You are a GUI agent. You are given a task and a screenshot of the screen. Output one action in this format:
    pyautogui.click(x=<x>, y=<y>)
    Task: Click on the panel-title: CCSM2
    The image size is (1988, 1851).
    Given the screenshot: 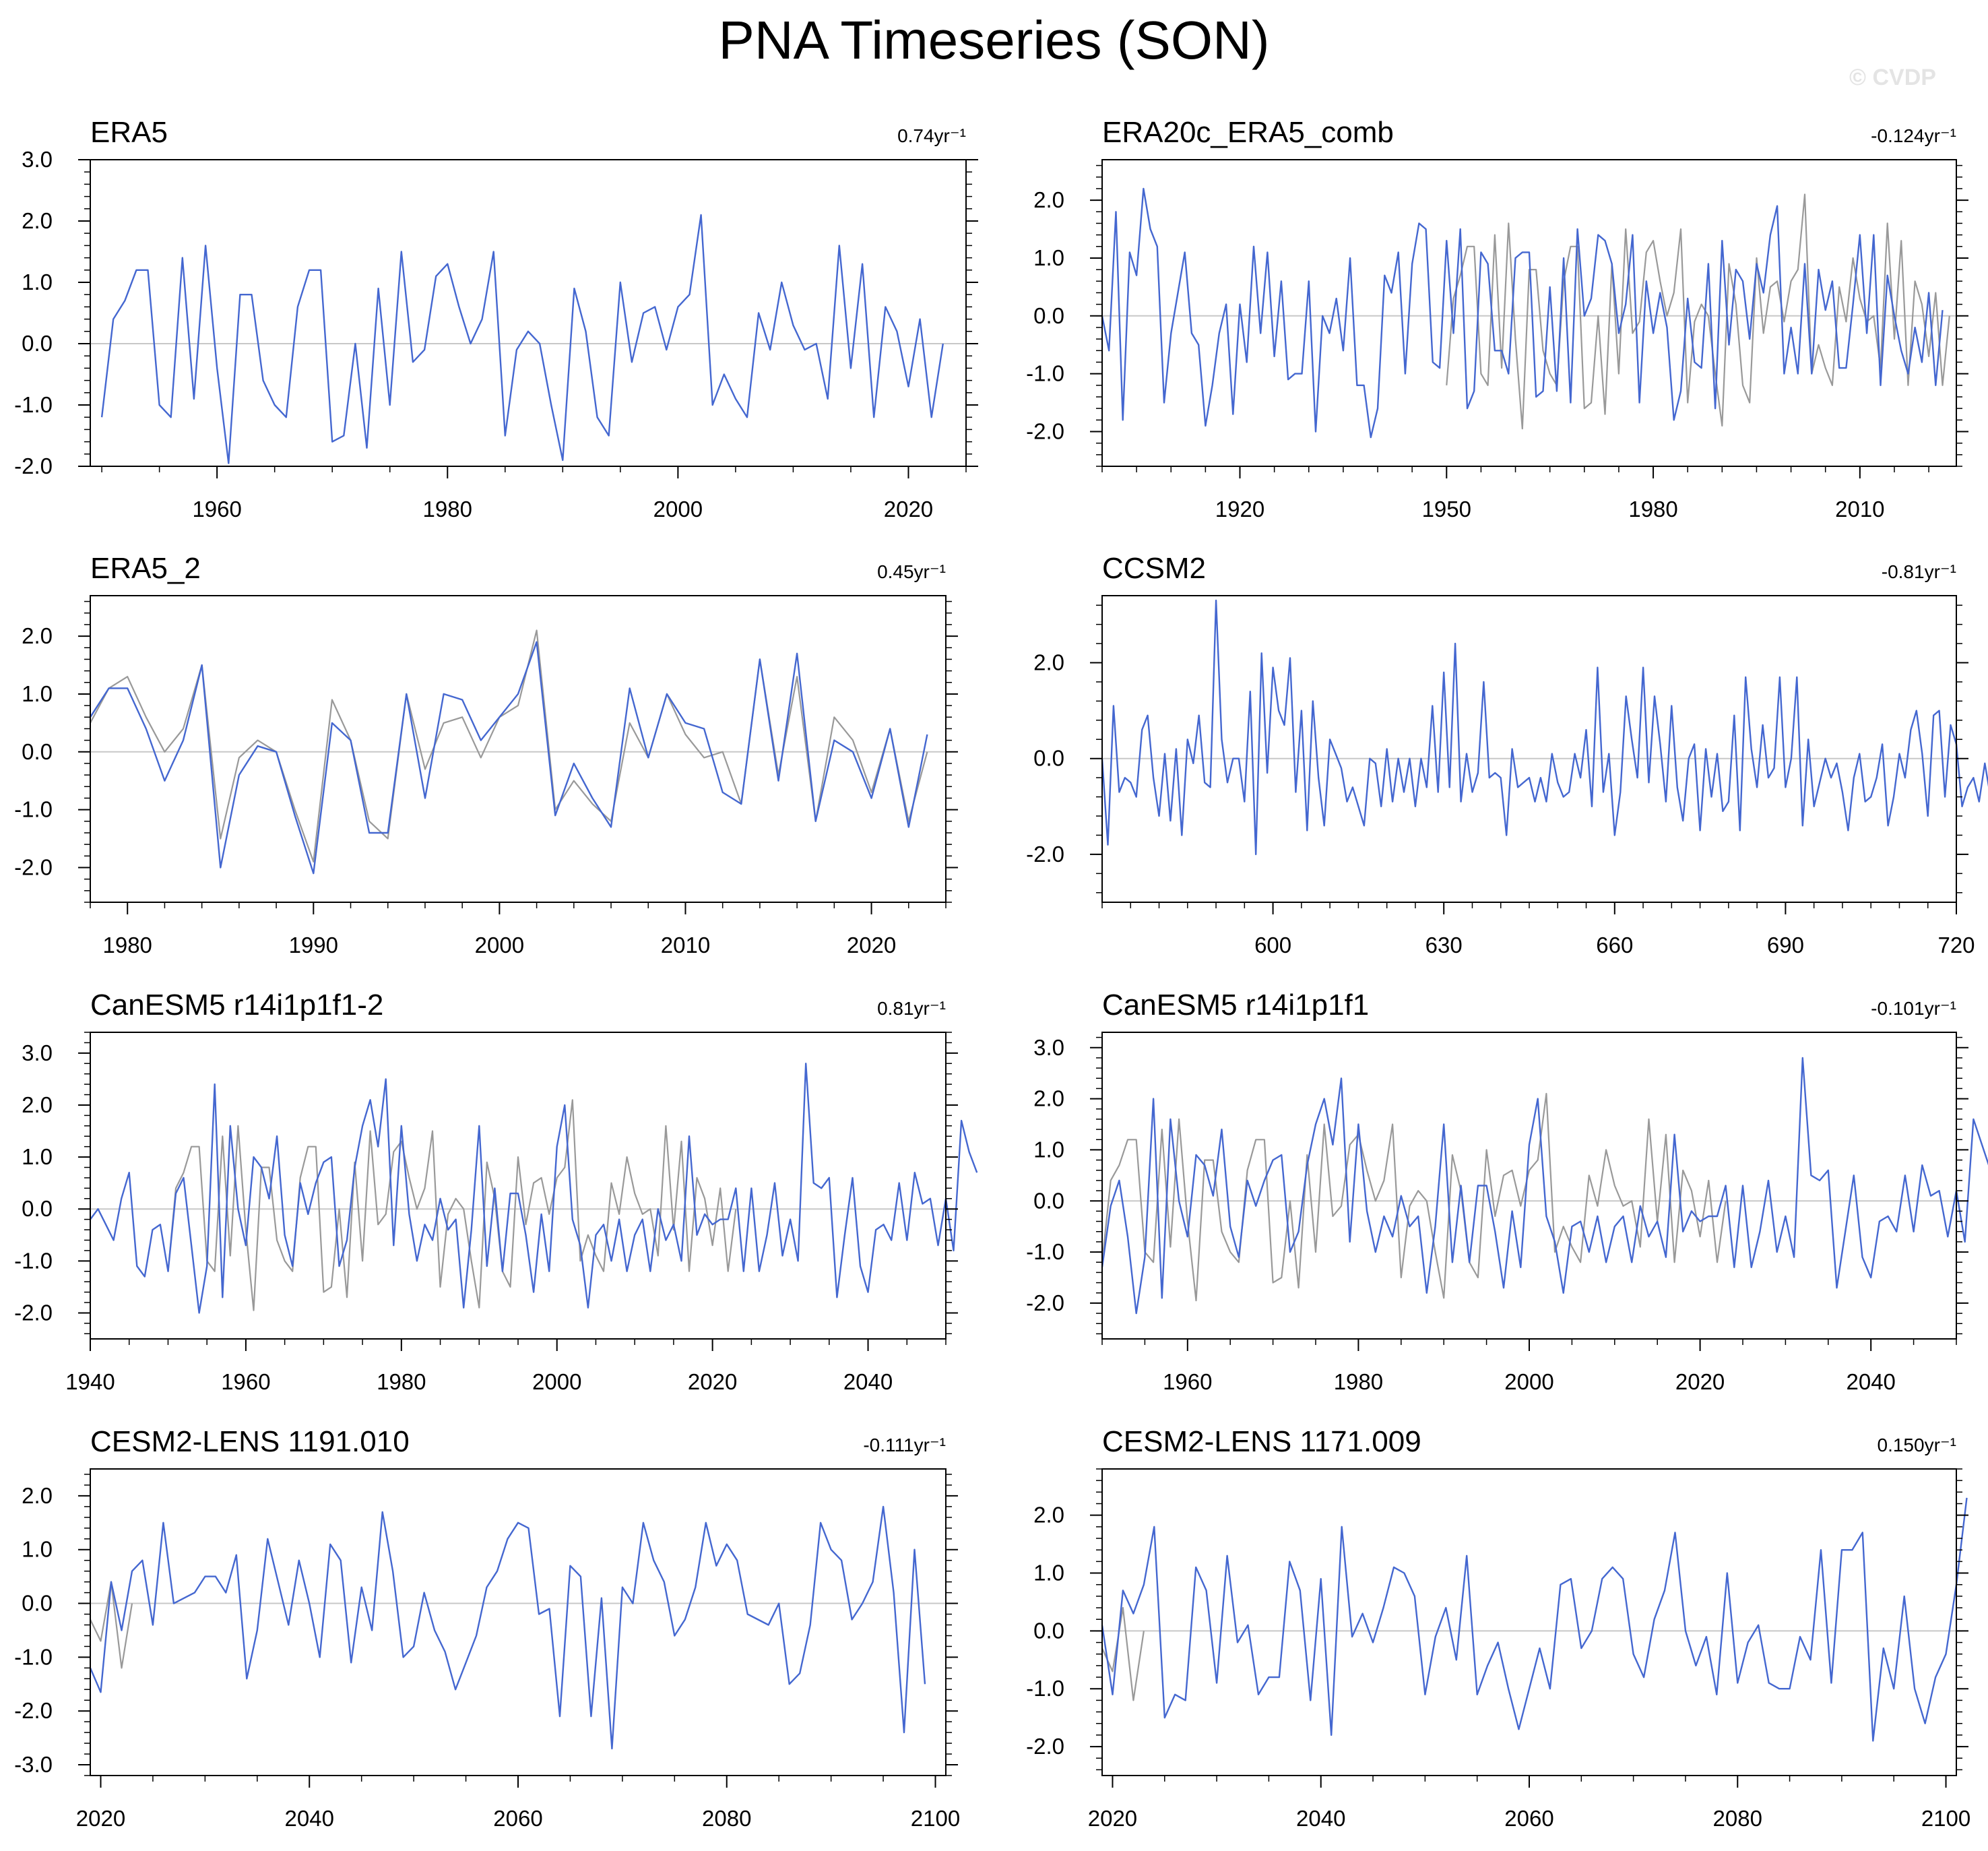 What is the action you would take?
    pyautogui.click(x=1154, y=569)
    